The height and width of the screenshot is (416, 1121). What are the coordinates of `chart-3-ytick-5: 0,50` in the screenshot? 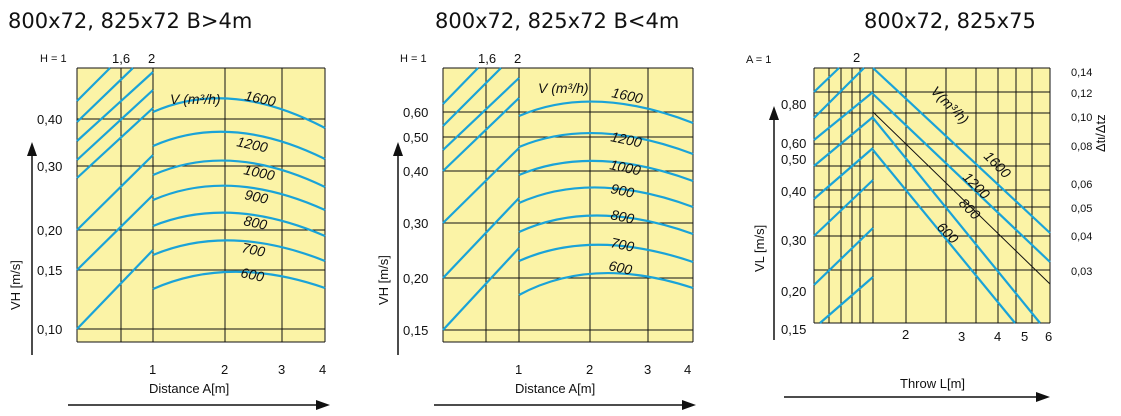 It's located at (793, 159).